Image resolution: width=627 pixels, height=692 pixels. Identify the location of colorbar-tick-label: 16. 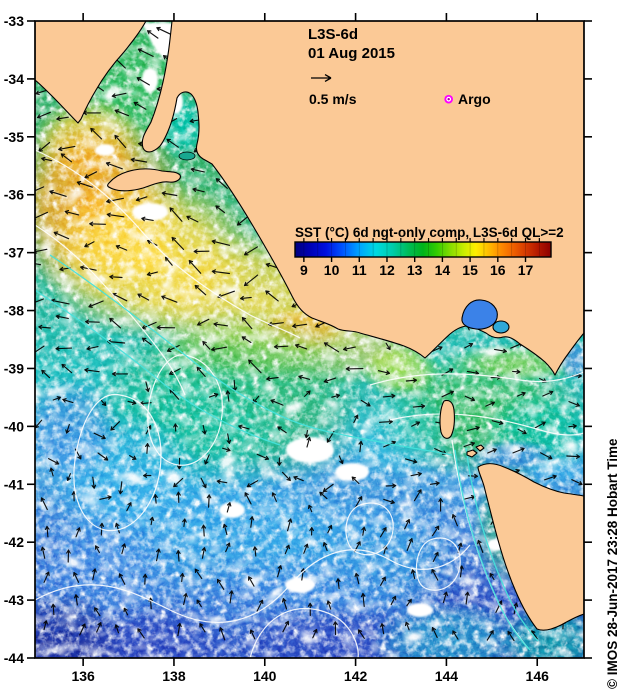
(498, 270).